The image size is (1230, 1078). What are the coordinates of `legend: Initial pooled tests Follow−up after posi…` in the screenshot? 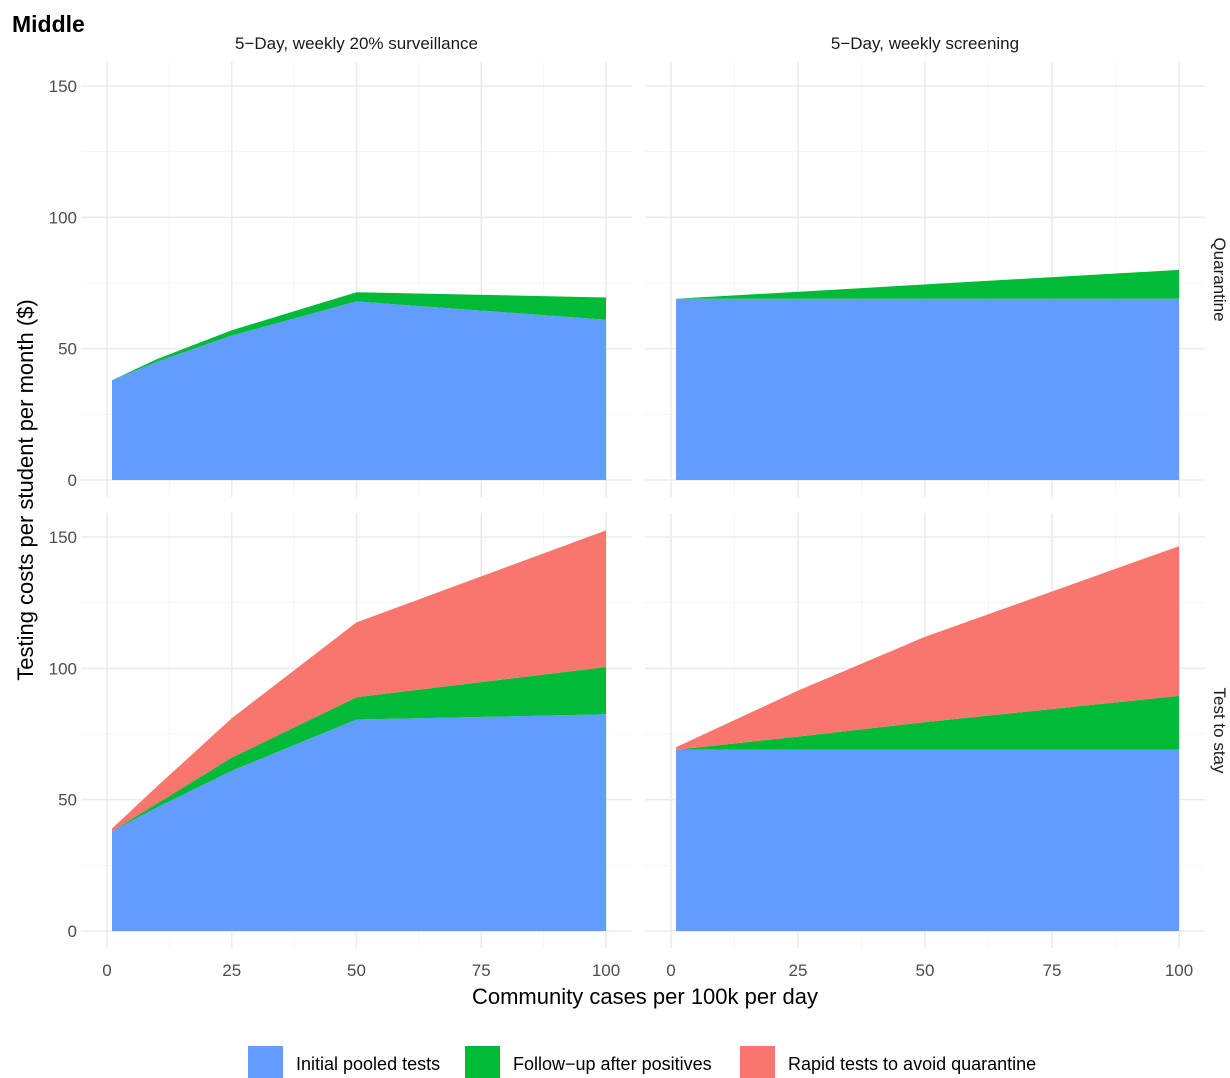 It's located at (642, 1062).